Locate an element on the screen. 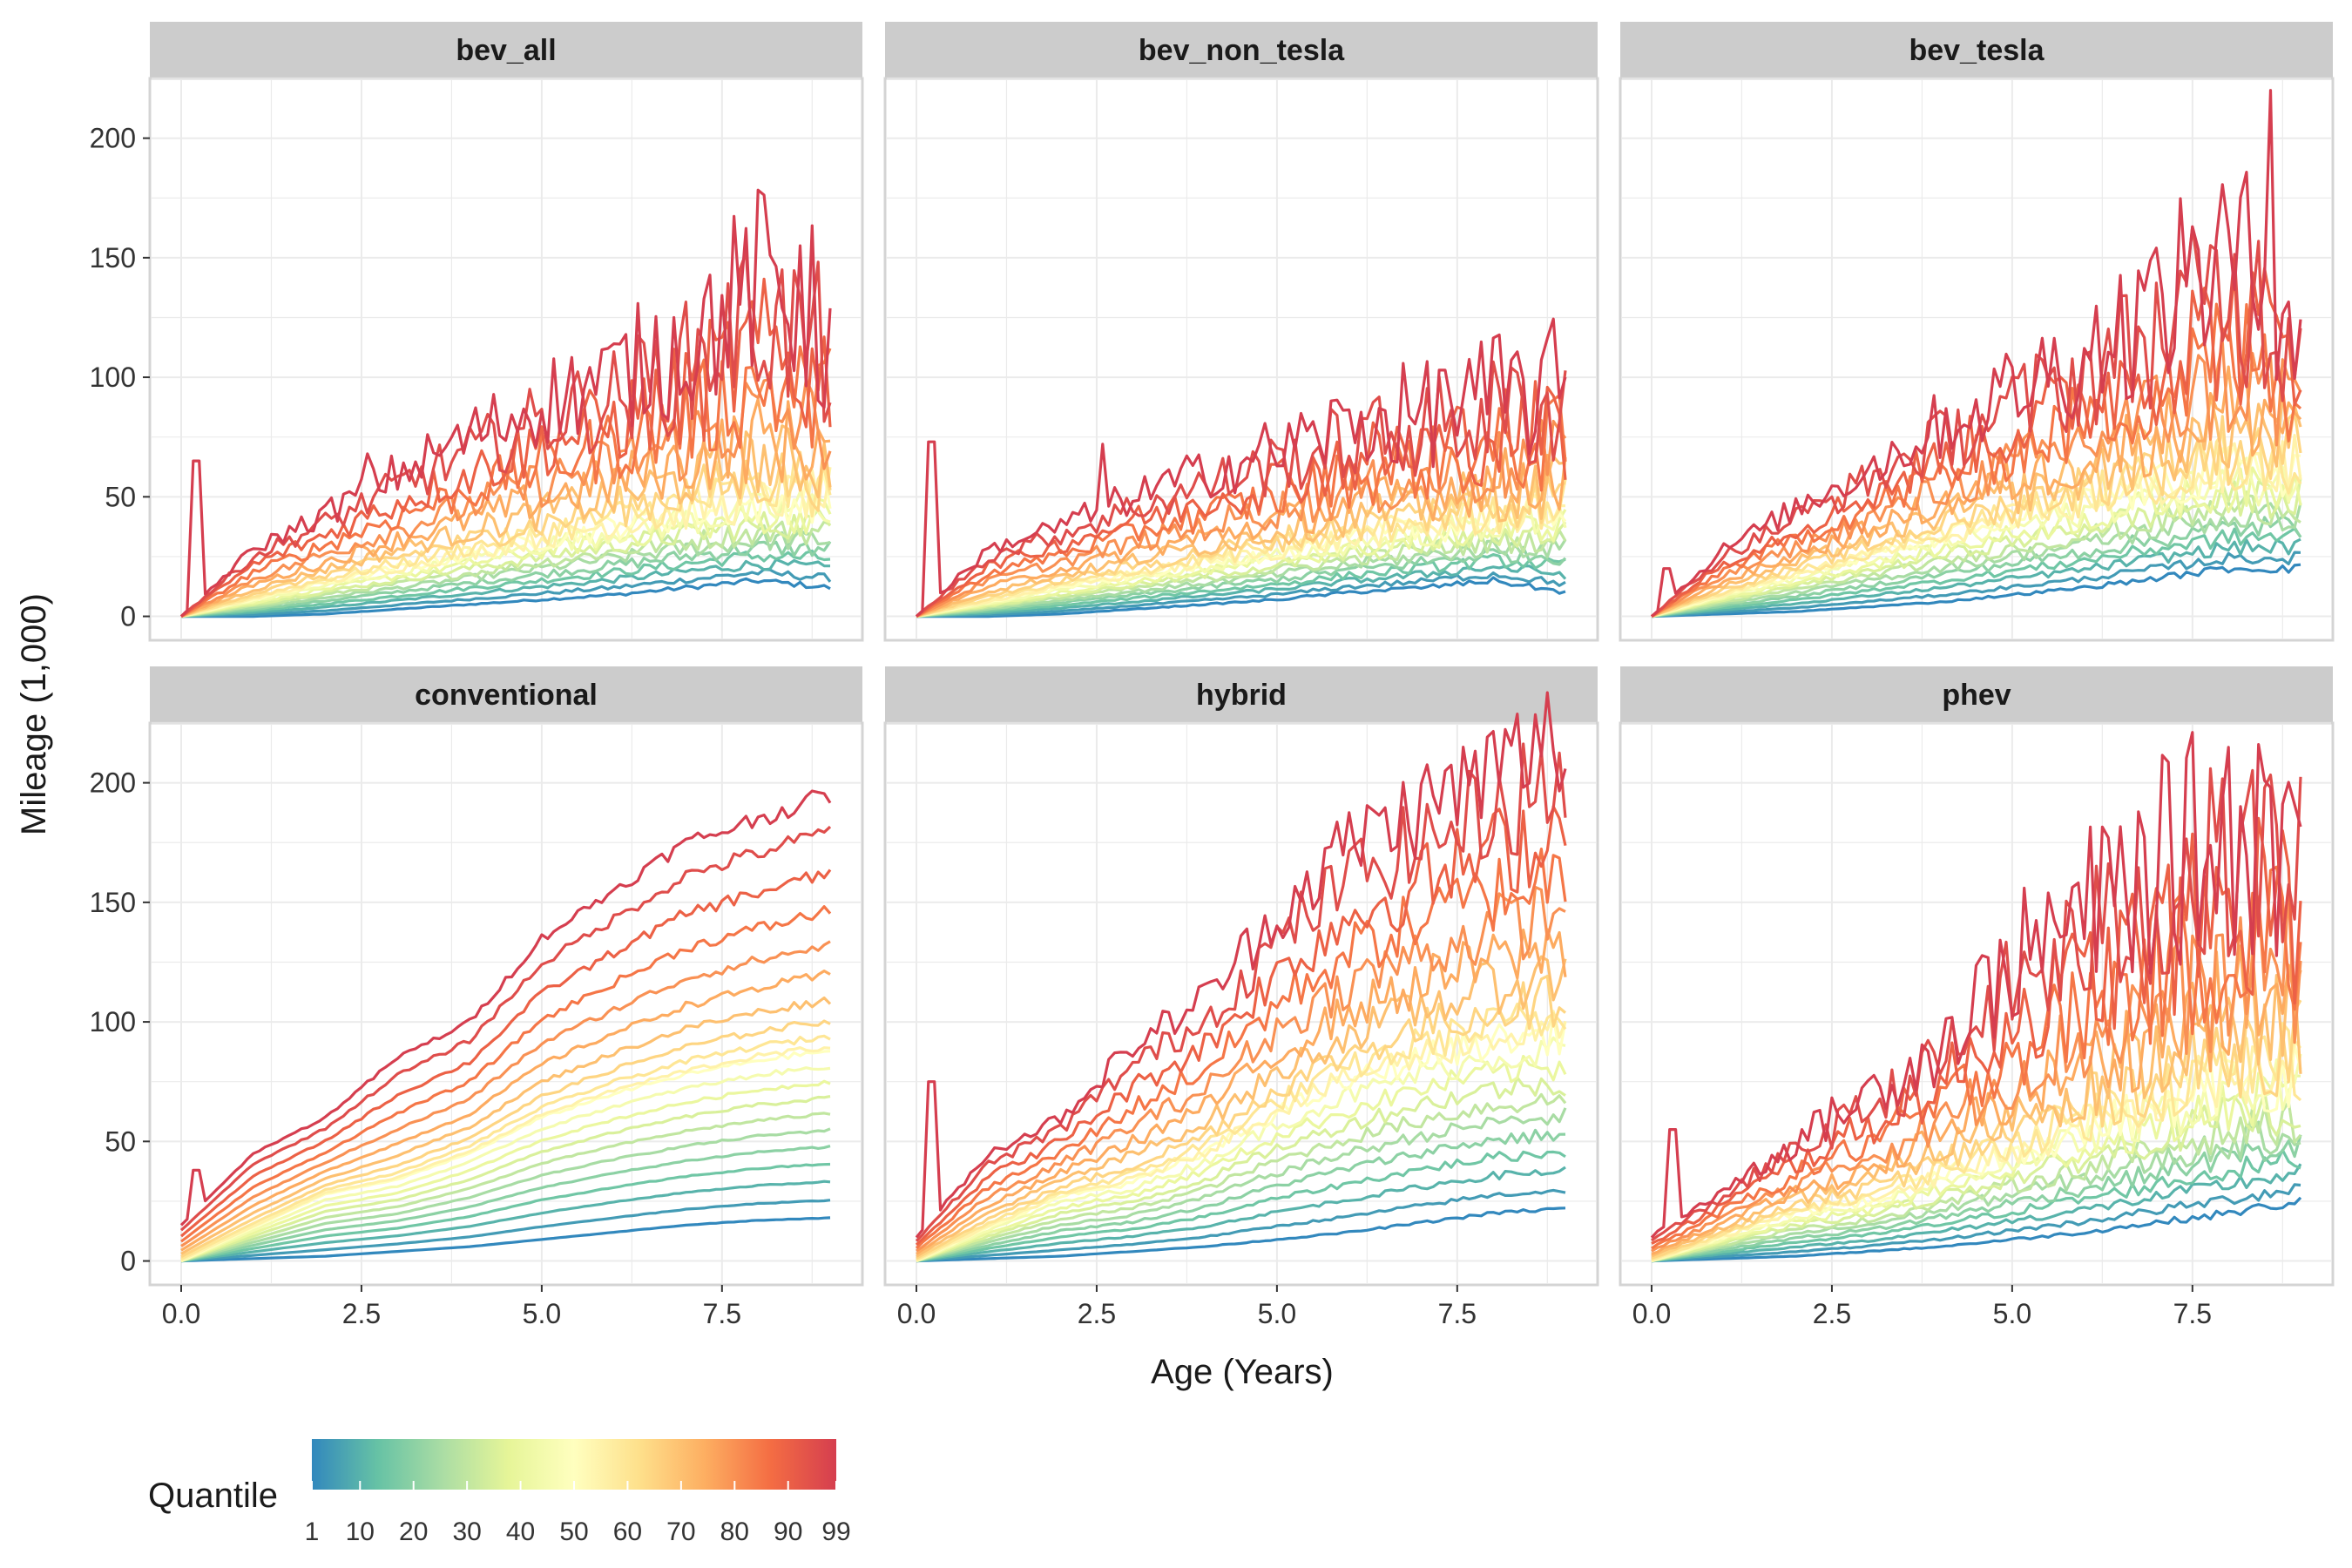 The width and height of the screenshot is (2352, 1568). y-axis-title: Mileage (1,000) is located at coordinates (34, 714).